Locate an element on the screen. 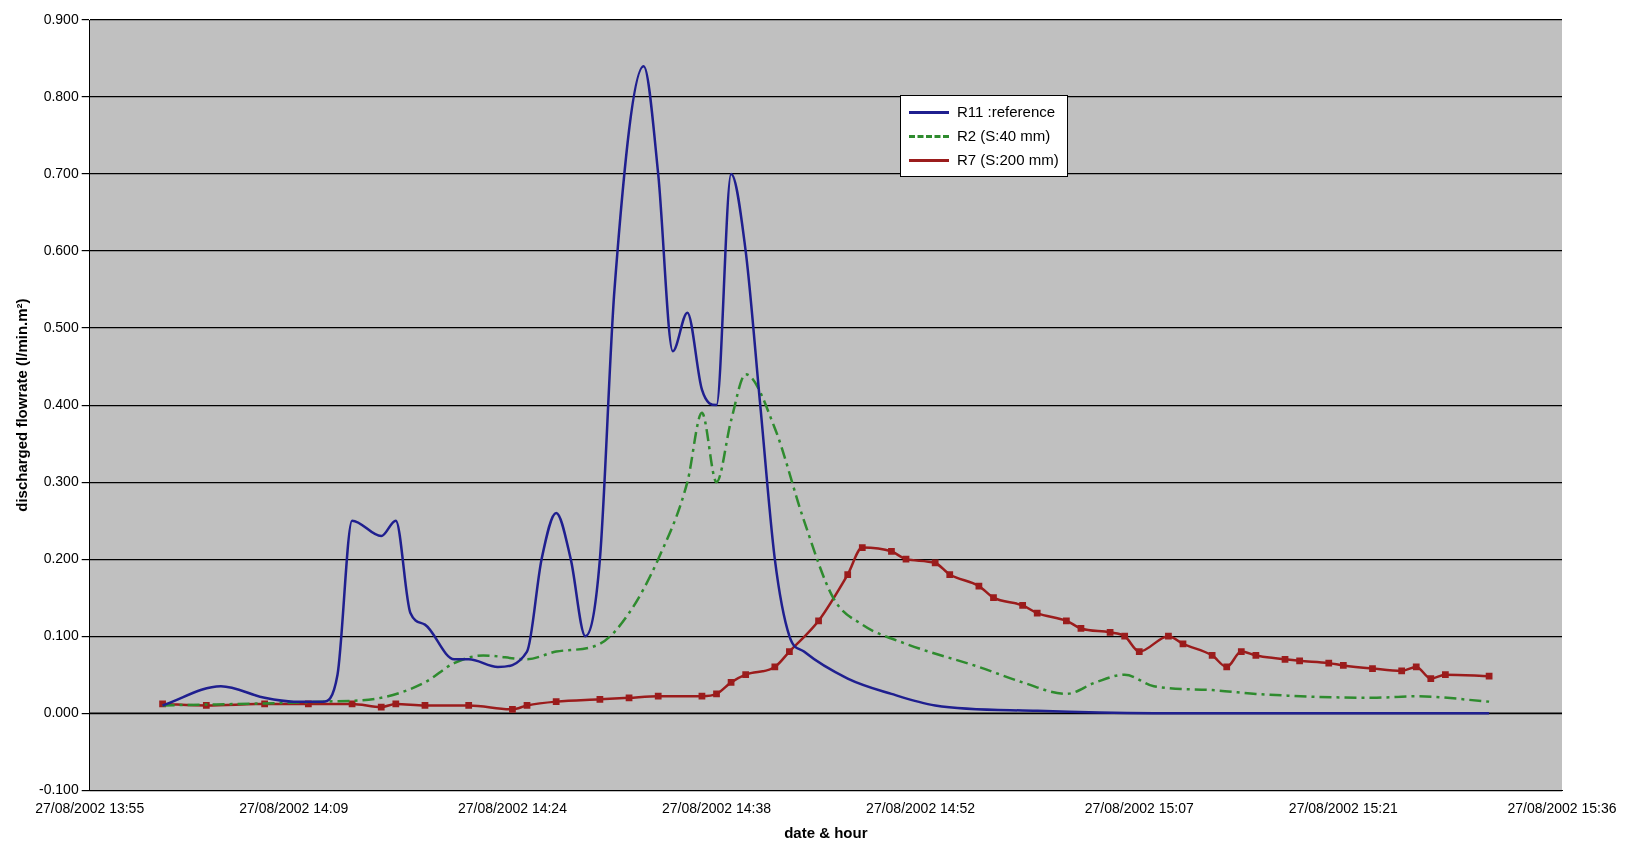  x-tick-label: 27/08/2002 14:52 is located at coordinates (921, 808).